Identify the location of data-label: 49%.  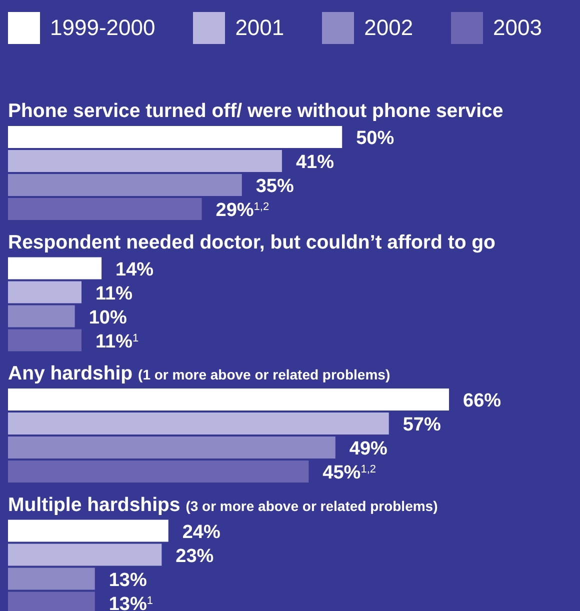
(368, 449).